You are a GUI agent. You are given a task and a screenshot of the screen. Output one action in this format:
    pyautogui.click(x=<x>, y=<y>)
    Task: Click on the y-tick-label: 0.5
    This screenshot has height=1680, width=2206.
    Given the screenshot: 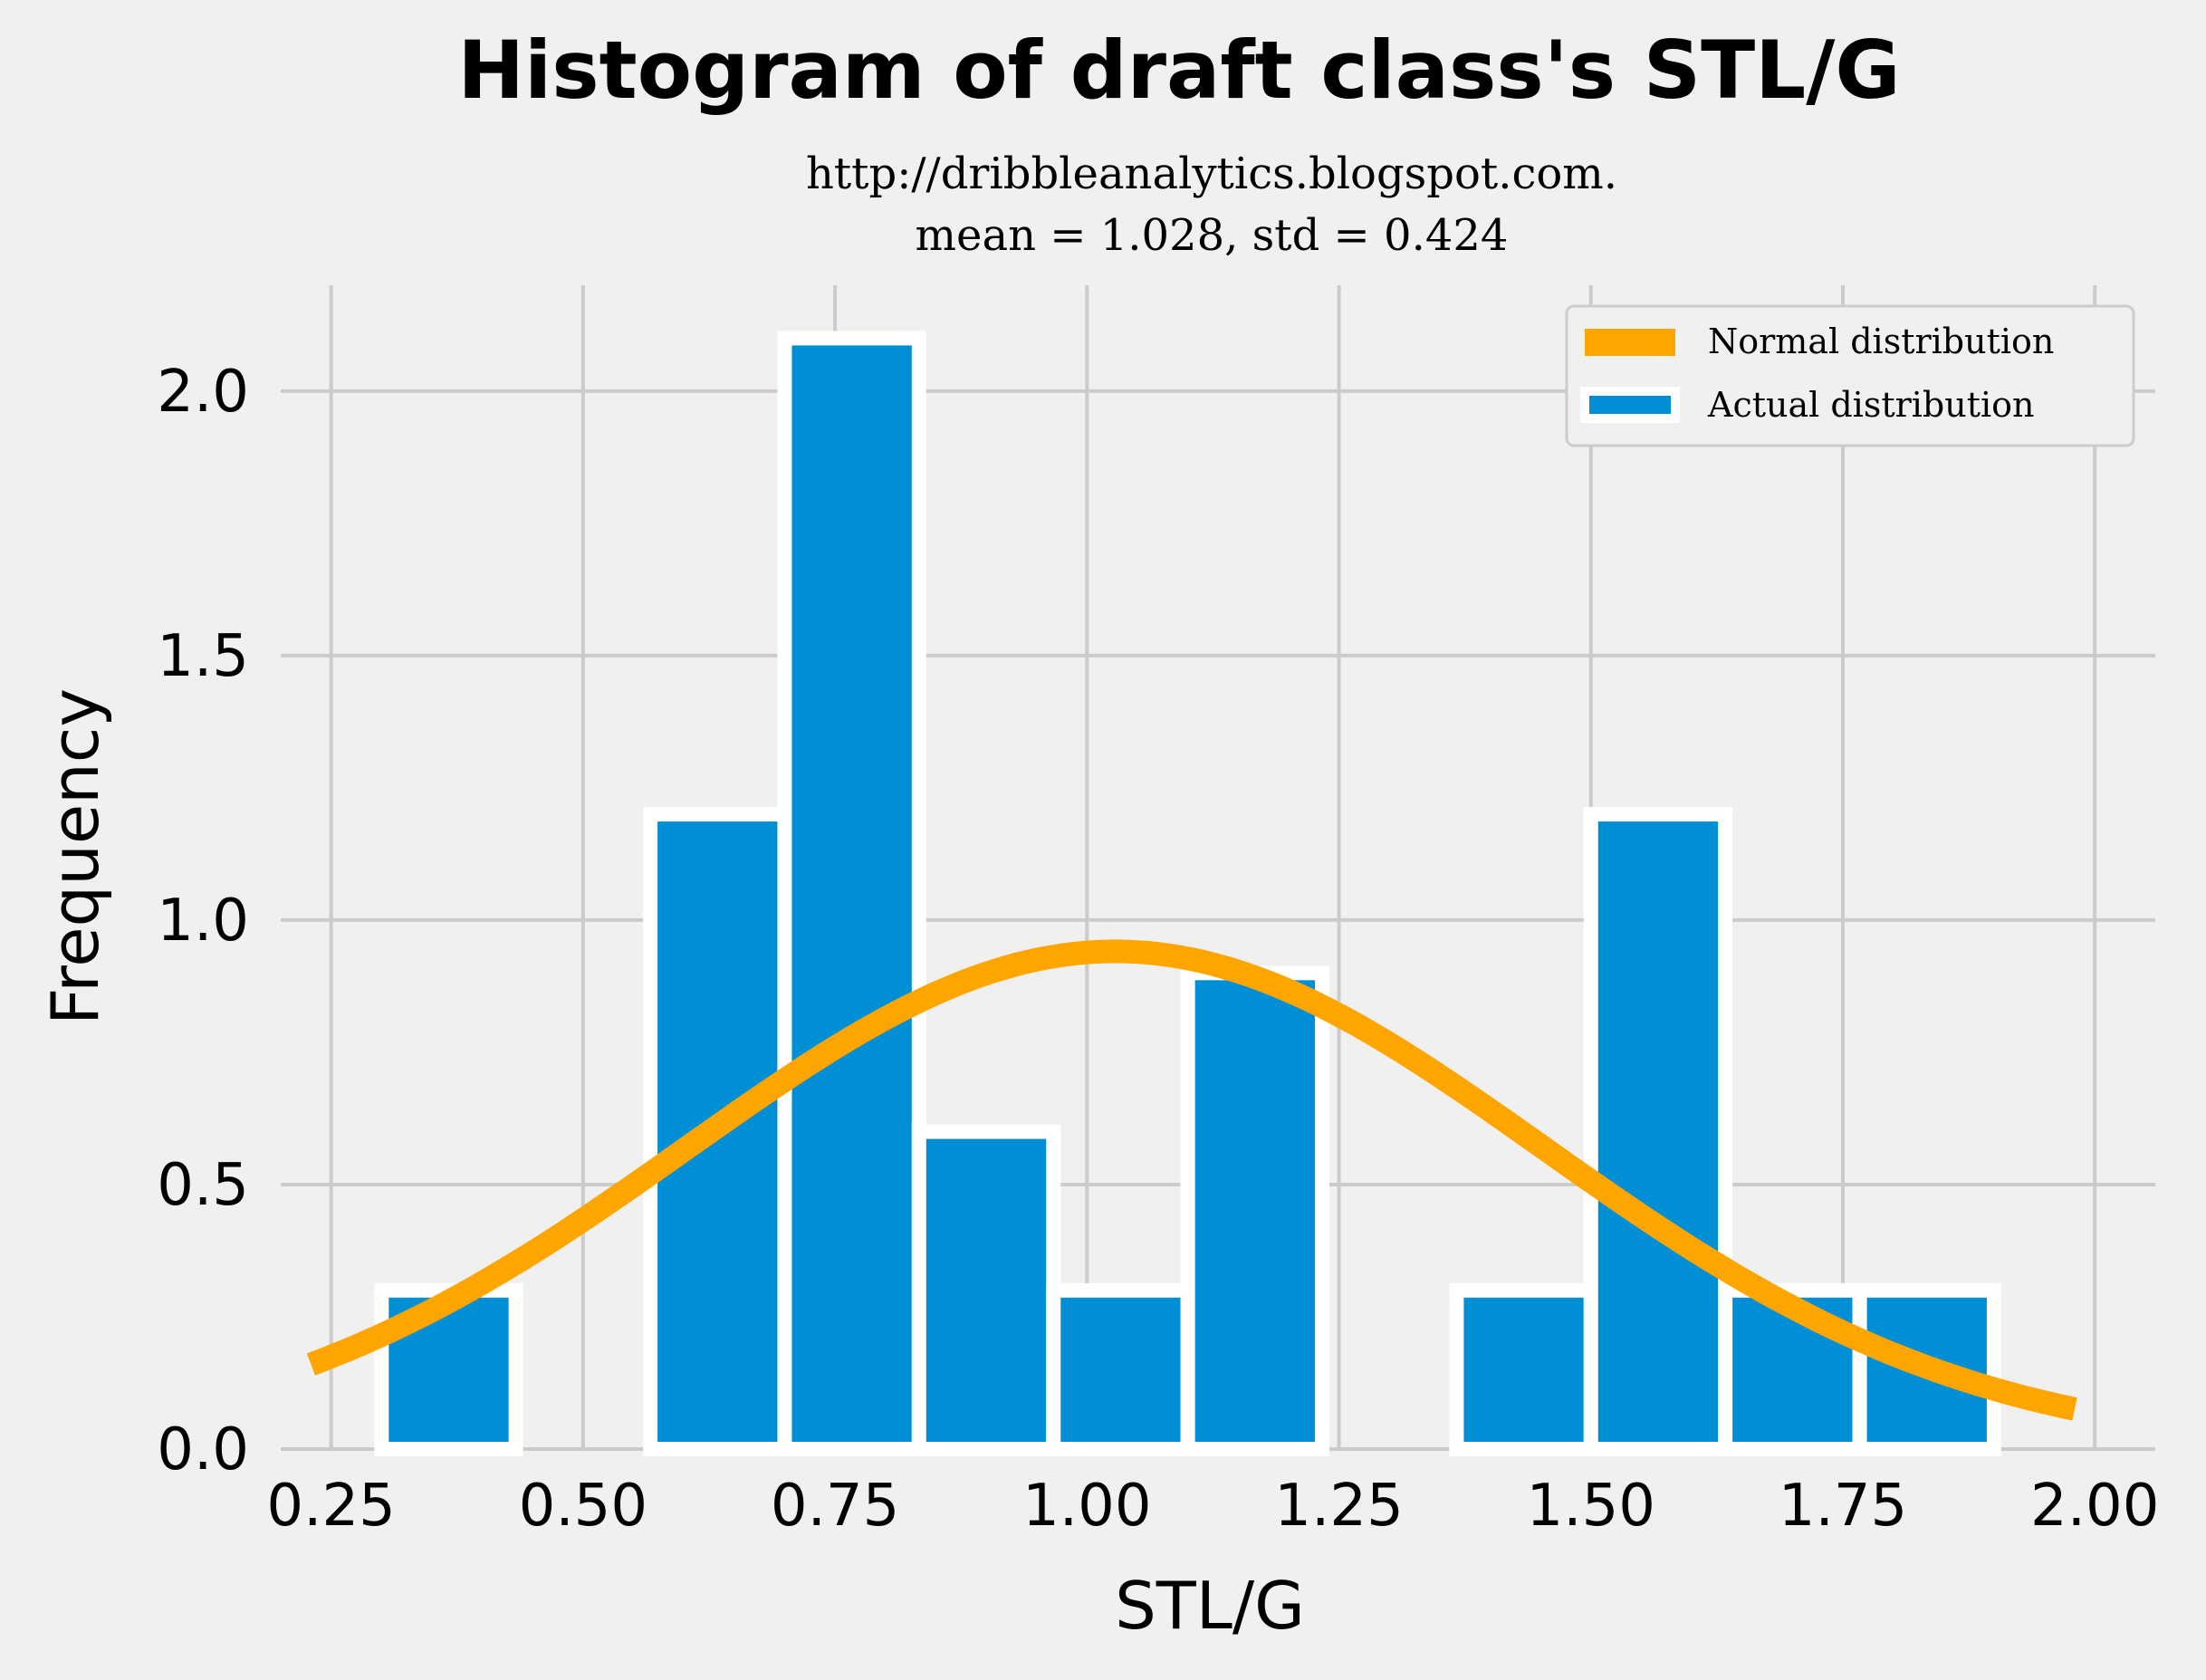 What is the action you would take?
    pyautogui.click(x=203, y=1186)
    